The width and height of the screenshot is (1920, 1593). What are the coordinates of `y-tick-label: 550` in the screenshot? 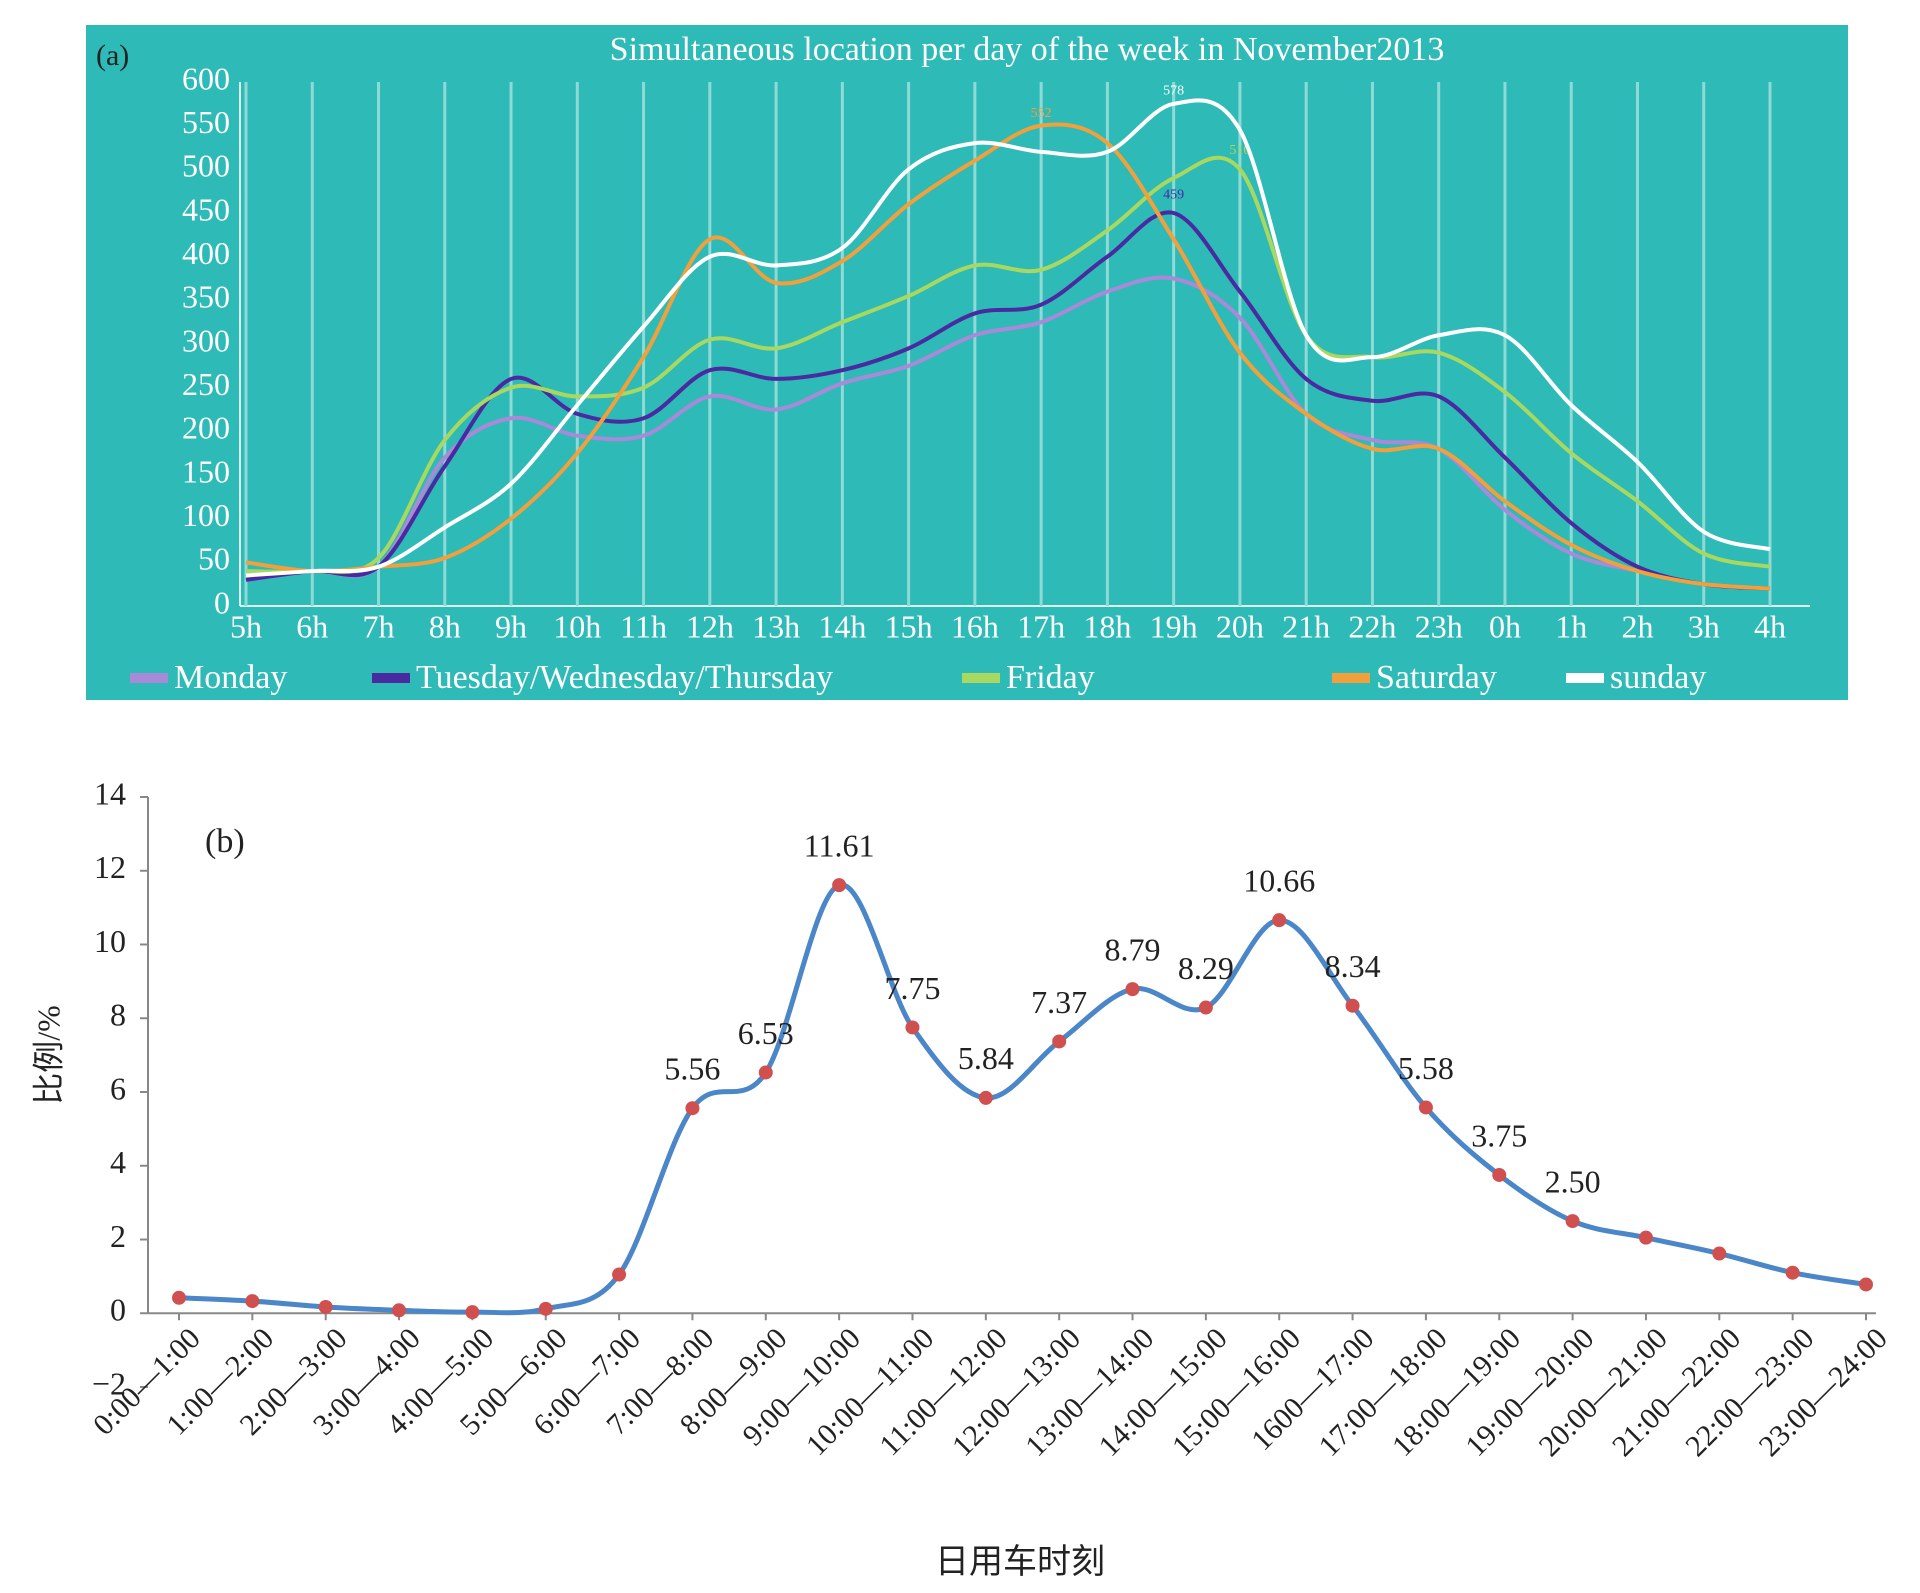 It's located at (206, 122).